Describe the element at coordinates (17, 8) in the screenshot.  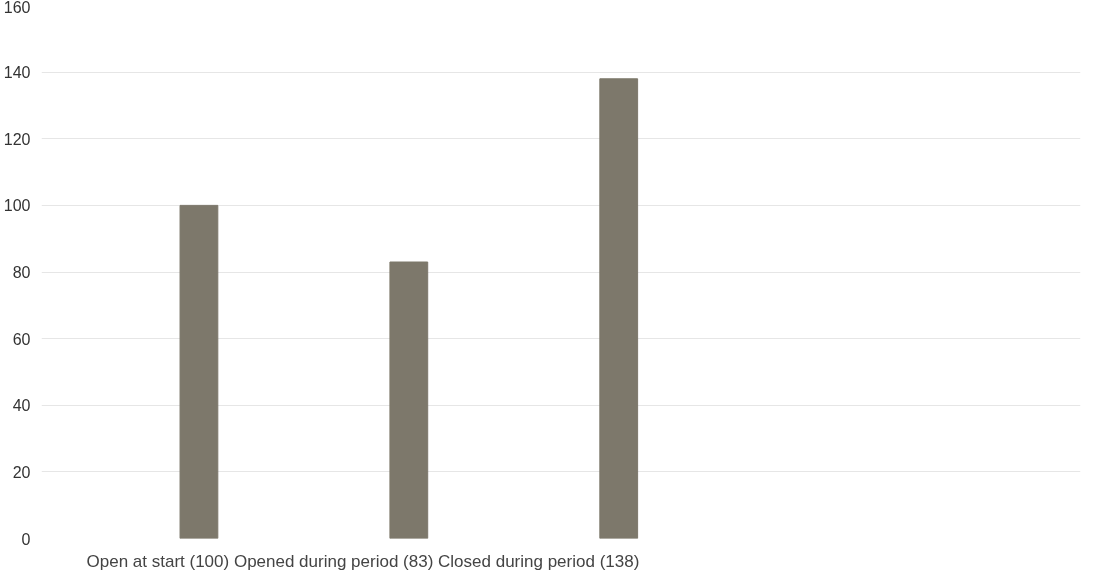
I see `y-tick-label: 160` at that location.